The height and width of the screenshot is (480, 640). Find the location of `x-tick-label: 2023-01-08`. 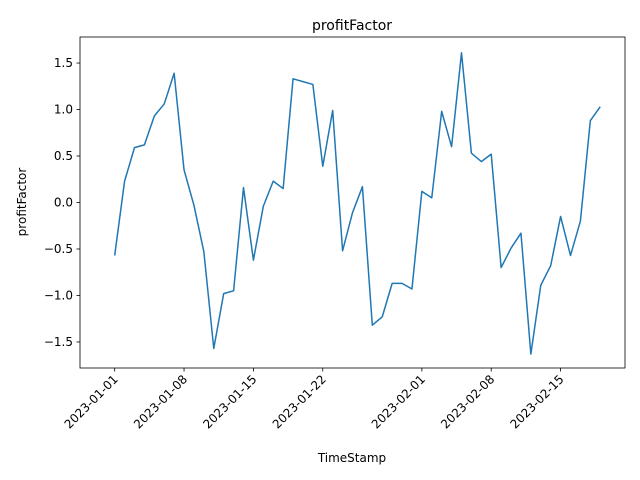

x-tick-label: 2023-01-08 is located at coordinates (160, 401).